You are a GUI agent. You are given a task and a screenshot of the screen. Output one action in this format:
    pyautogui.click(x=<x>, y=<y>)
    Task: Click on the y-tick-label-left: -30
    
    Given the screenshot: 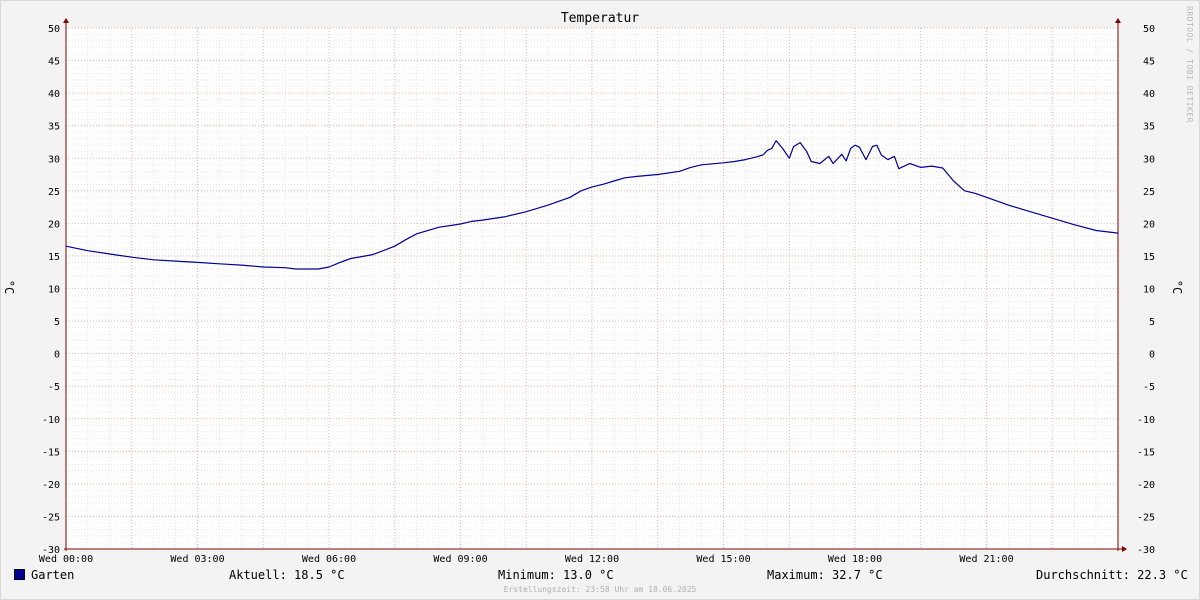 What is the action you would take?
    pyautogui.click(x=51, y=550)
    